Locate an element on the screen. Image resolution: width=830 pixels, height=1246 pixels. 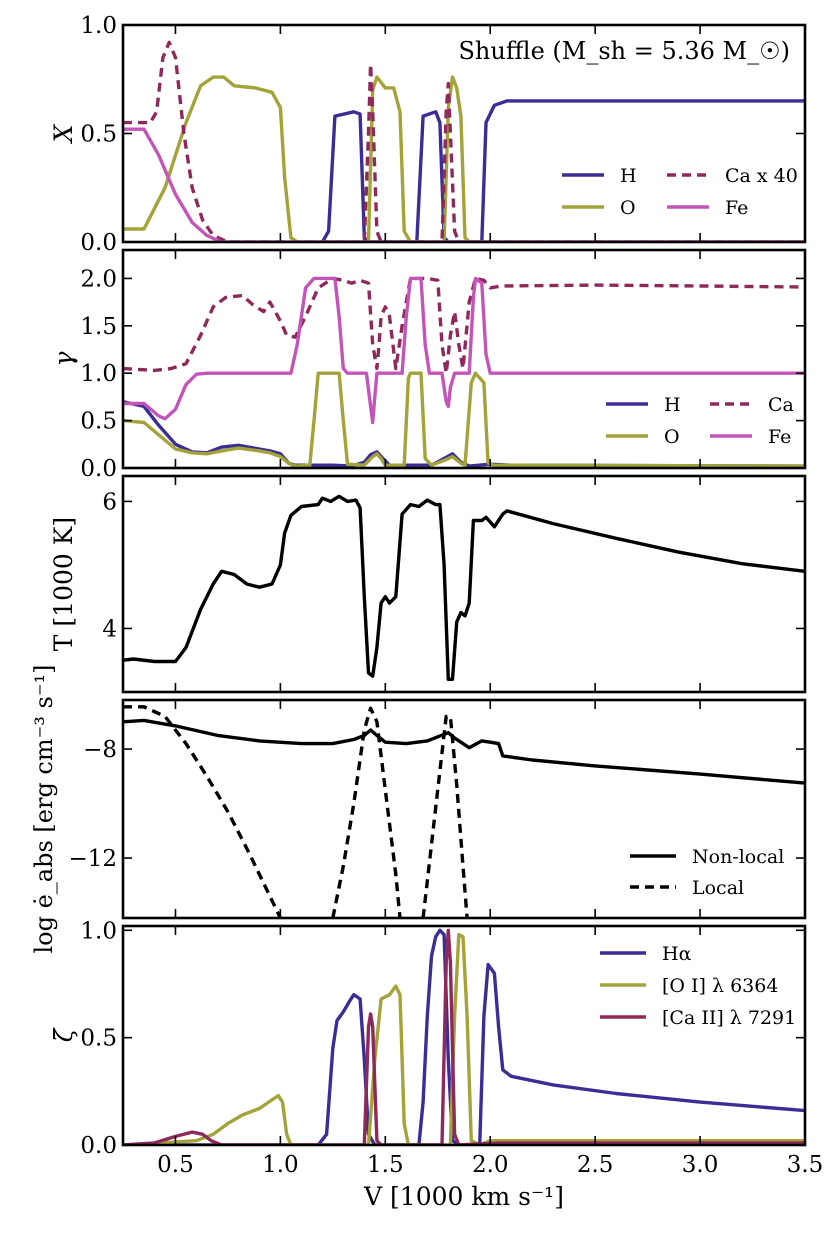
x-tick-label: 3.5 is located at coordinates (805, 1165).